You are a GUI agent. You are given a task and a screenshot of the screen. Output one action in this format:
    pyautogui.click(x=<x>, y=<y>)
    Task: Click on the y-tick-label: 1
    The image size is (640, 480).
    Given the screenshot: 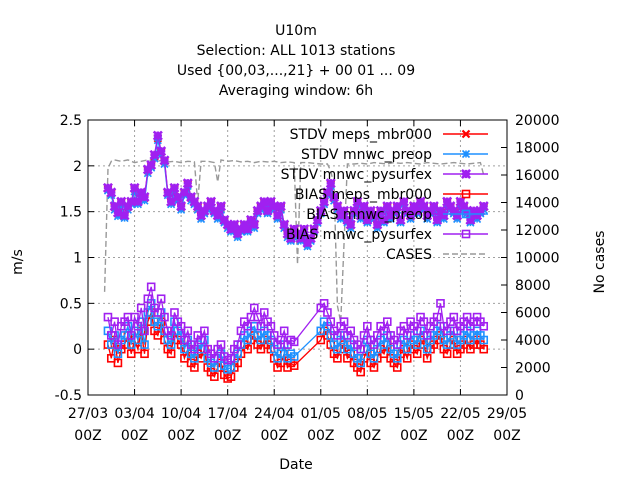 What is the action you would take?
    pyautogui.click(x=77, y=259)
    